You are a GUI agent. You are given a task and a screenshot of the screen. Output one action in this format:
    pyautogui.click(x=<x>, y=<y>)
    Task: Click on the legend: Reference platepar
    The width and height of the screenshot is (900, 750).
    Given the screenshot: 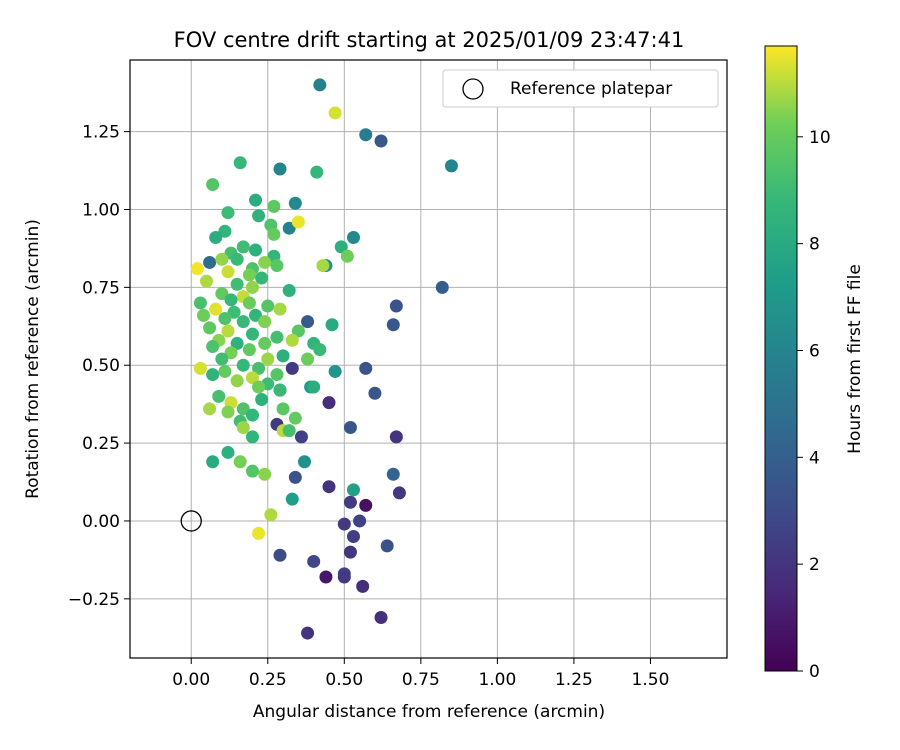 What is the action you would take?
    pyautogui.click(x=580, y=88)
    